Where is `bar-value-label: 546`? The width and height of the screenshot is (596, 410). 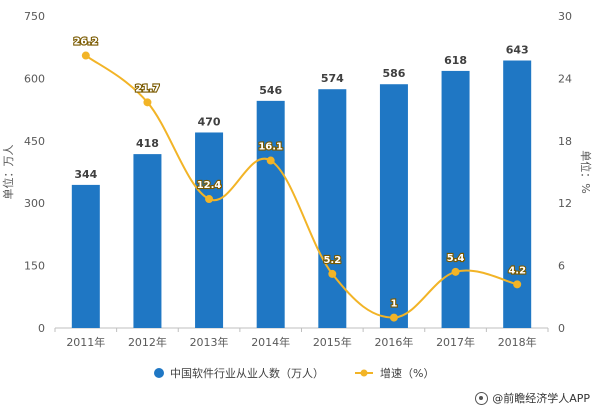
bar-value-label: 546 is located at coordinates (270, 90).